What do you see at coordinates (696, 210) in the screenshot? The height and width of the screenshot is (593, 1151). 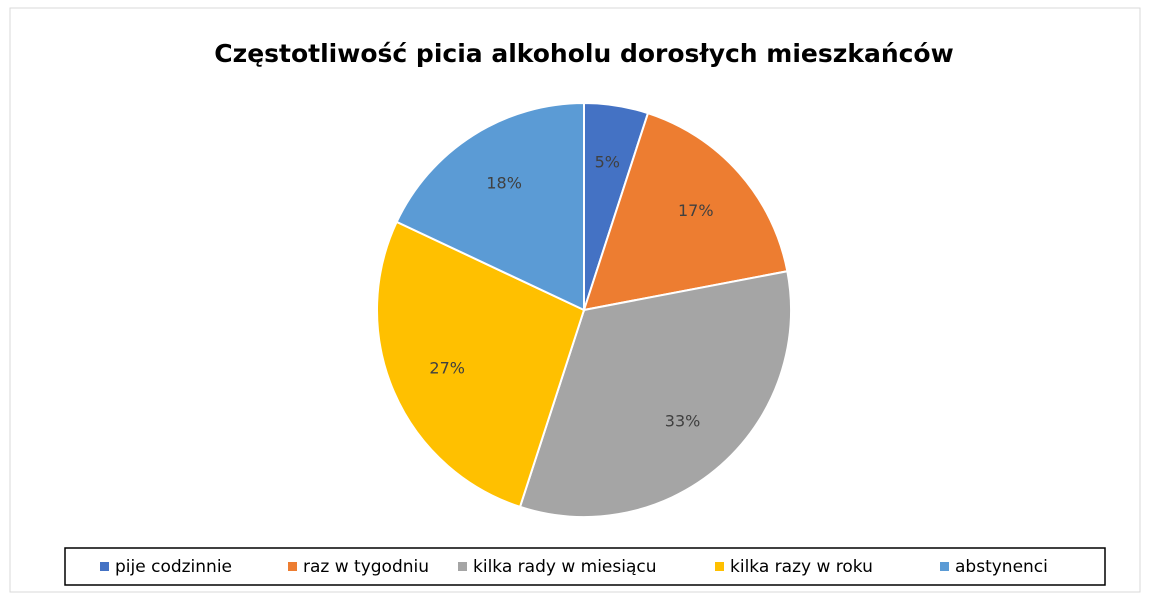 I see `data-label: 17%` at bounding box center [696, 210].